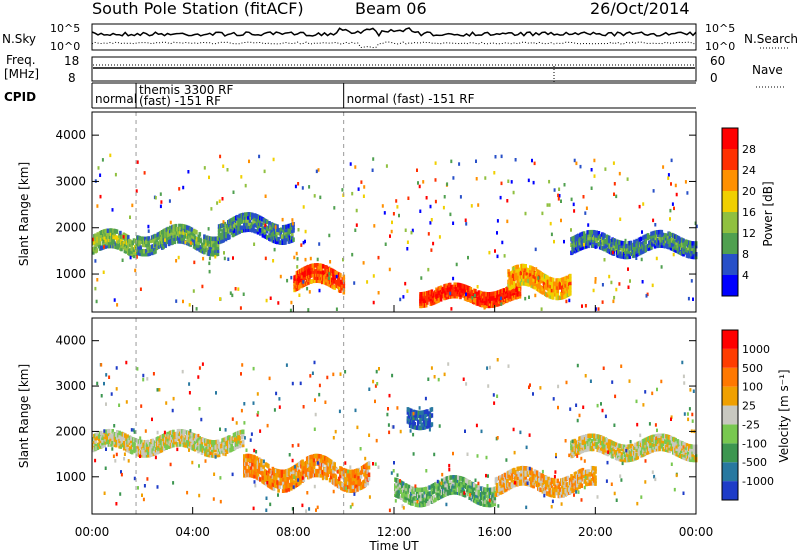 The width and height of the screenshot is (800, 554). Describe the element at coordinates (717, 61) in the screenshot. I see `nave-tick-top: 60` at that location.